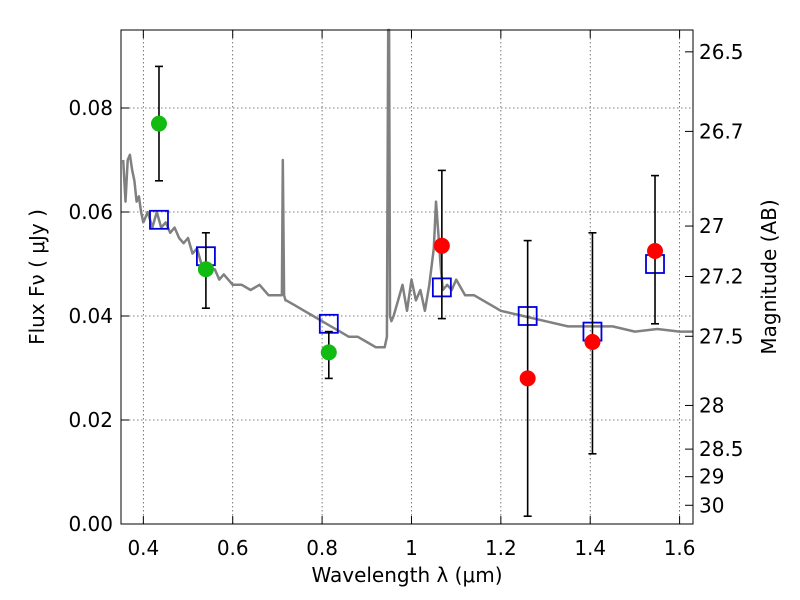 This screenshot has width=800, height=600. What do you see at coordinates (90, 212) in the screenshot?
I see `y-tick-label: 0.06` at bounding box center [90, 212].